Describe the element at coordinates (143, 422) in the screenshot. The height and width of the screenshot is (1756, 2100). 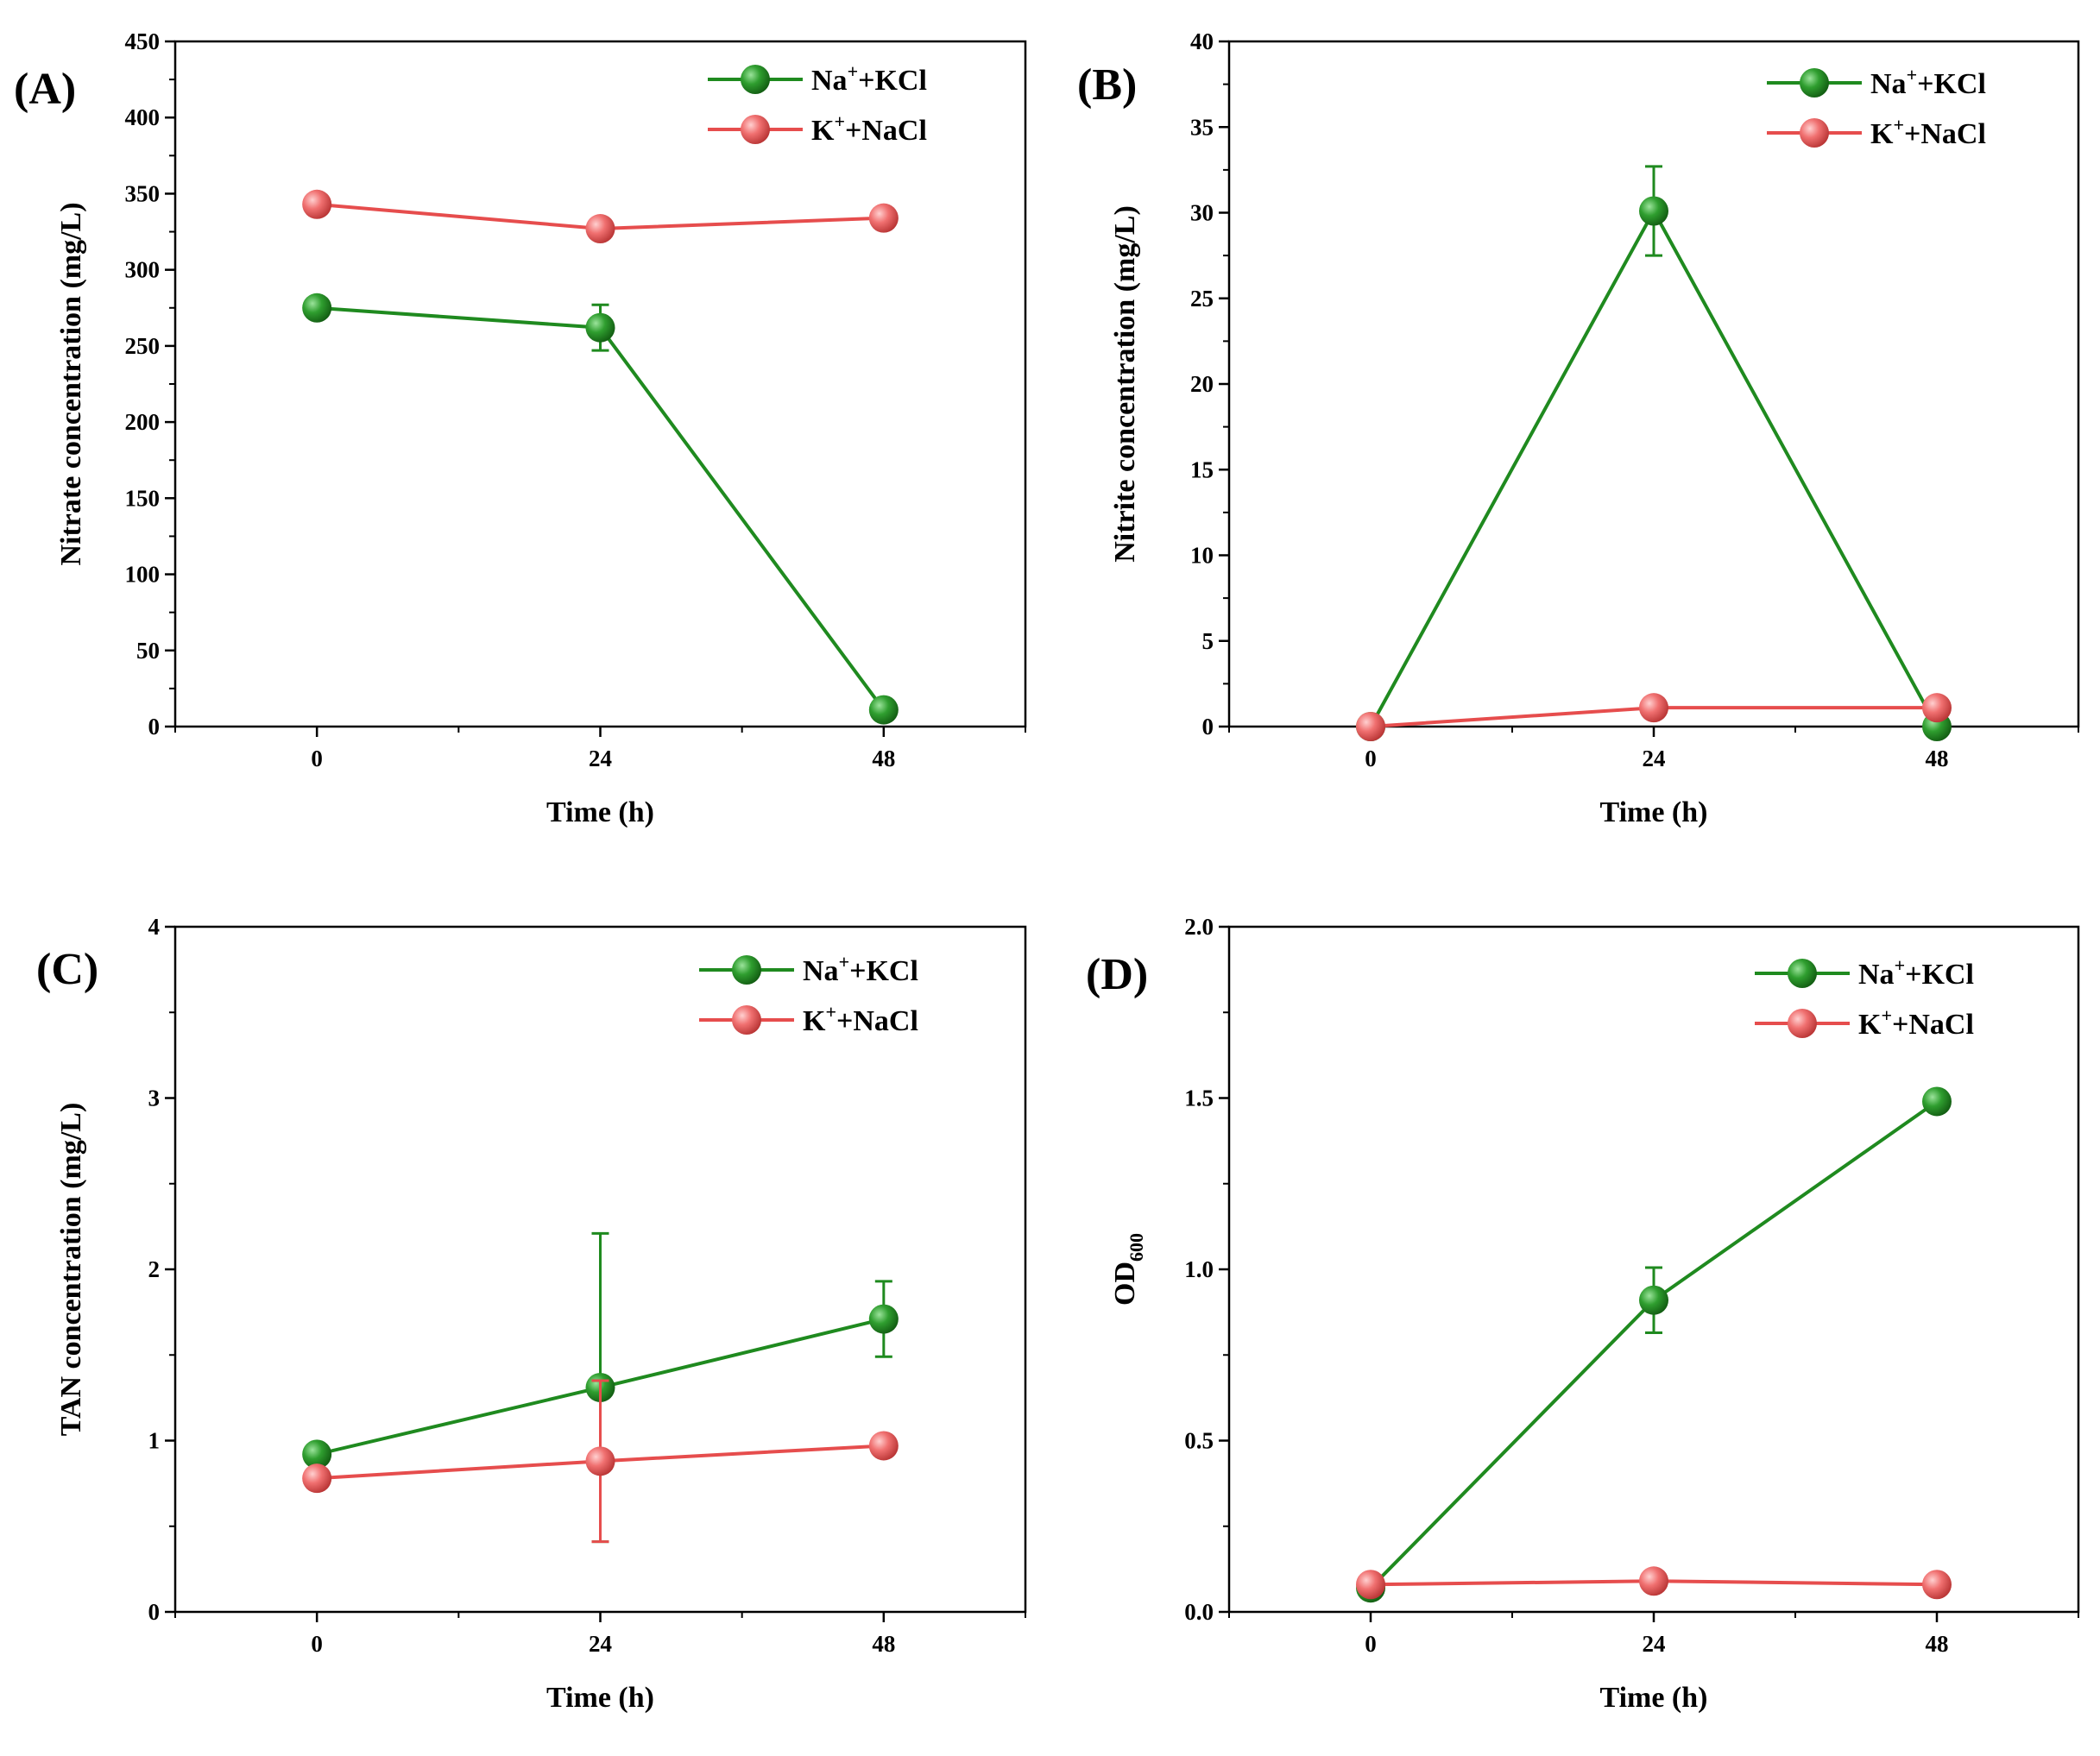
I see `y-tick-label: 200` at that location.